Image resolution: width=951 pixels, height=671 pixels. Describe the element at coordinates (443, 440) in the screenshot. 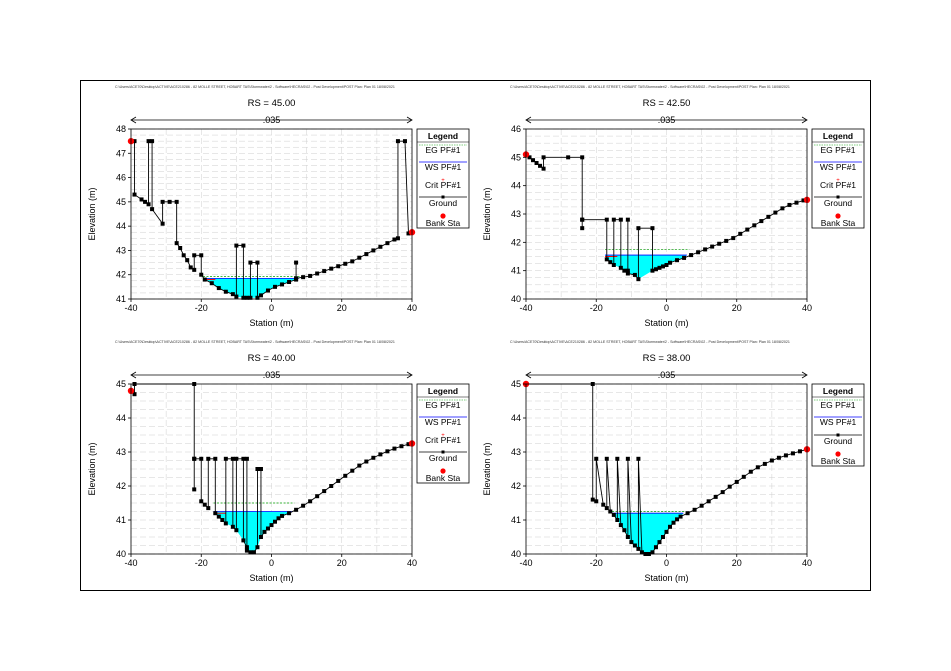

I see `legend-crit-label: Crit PF#1` at that location.